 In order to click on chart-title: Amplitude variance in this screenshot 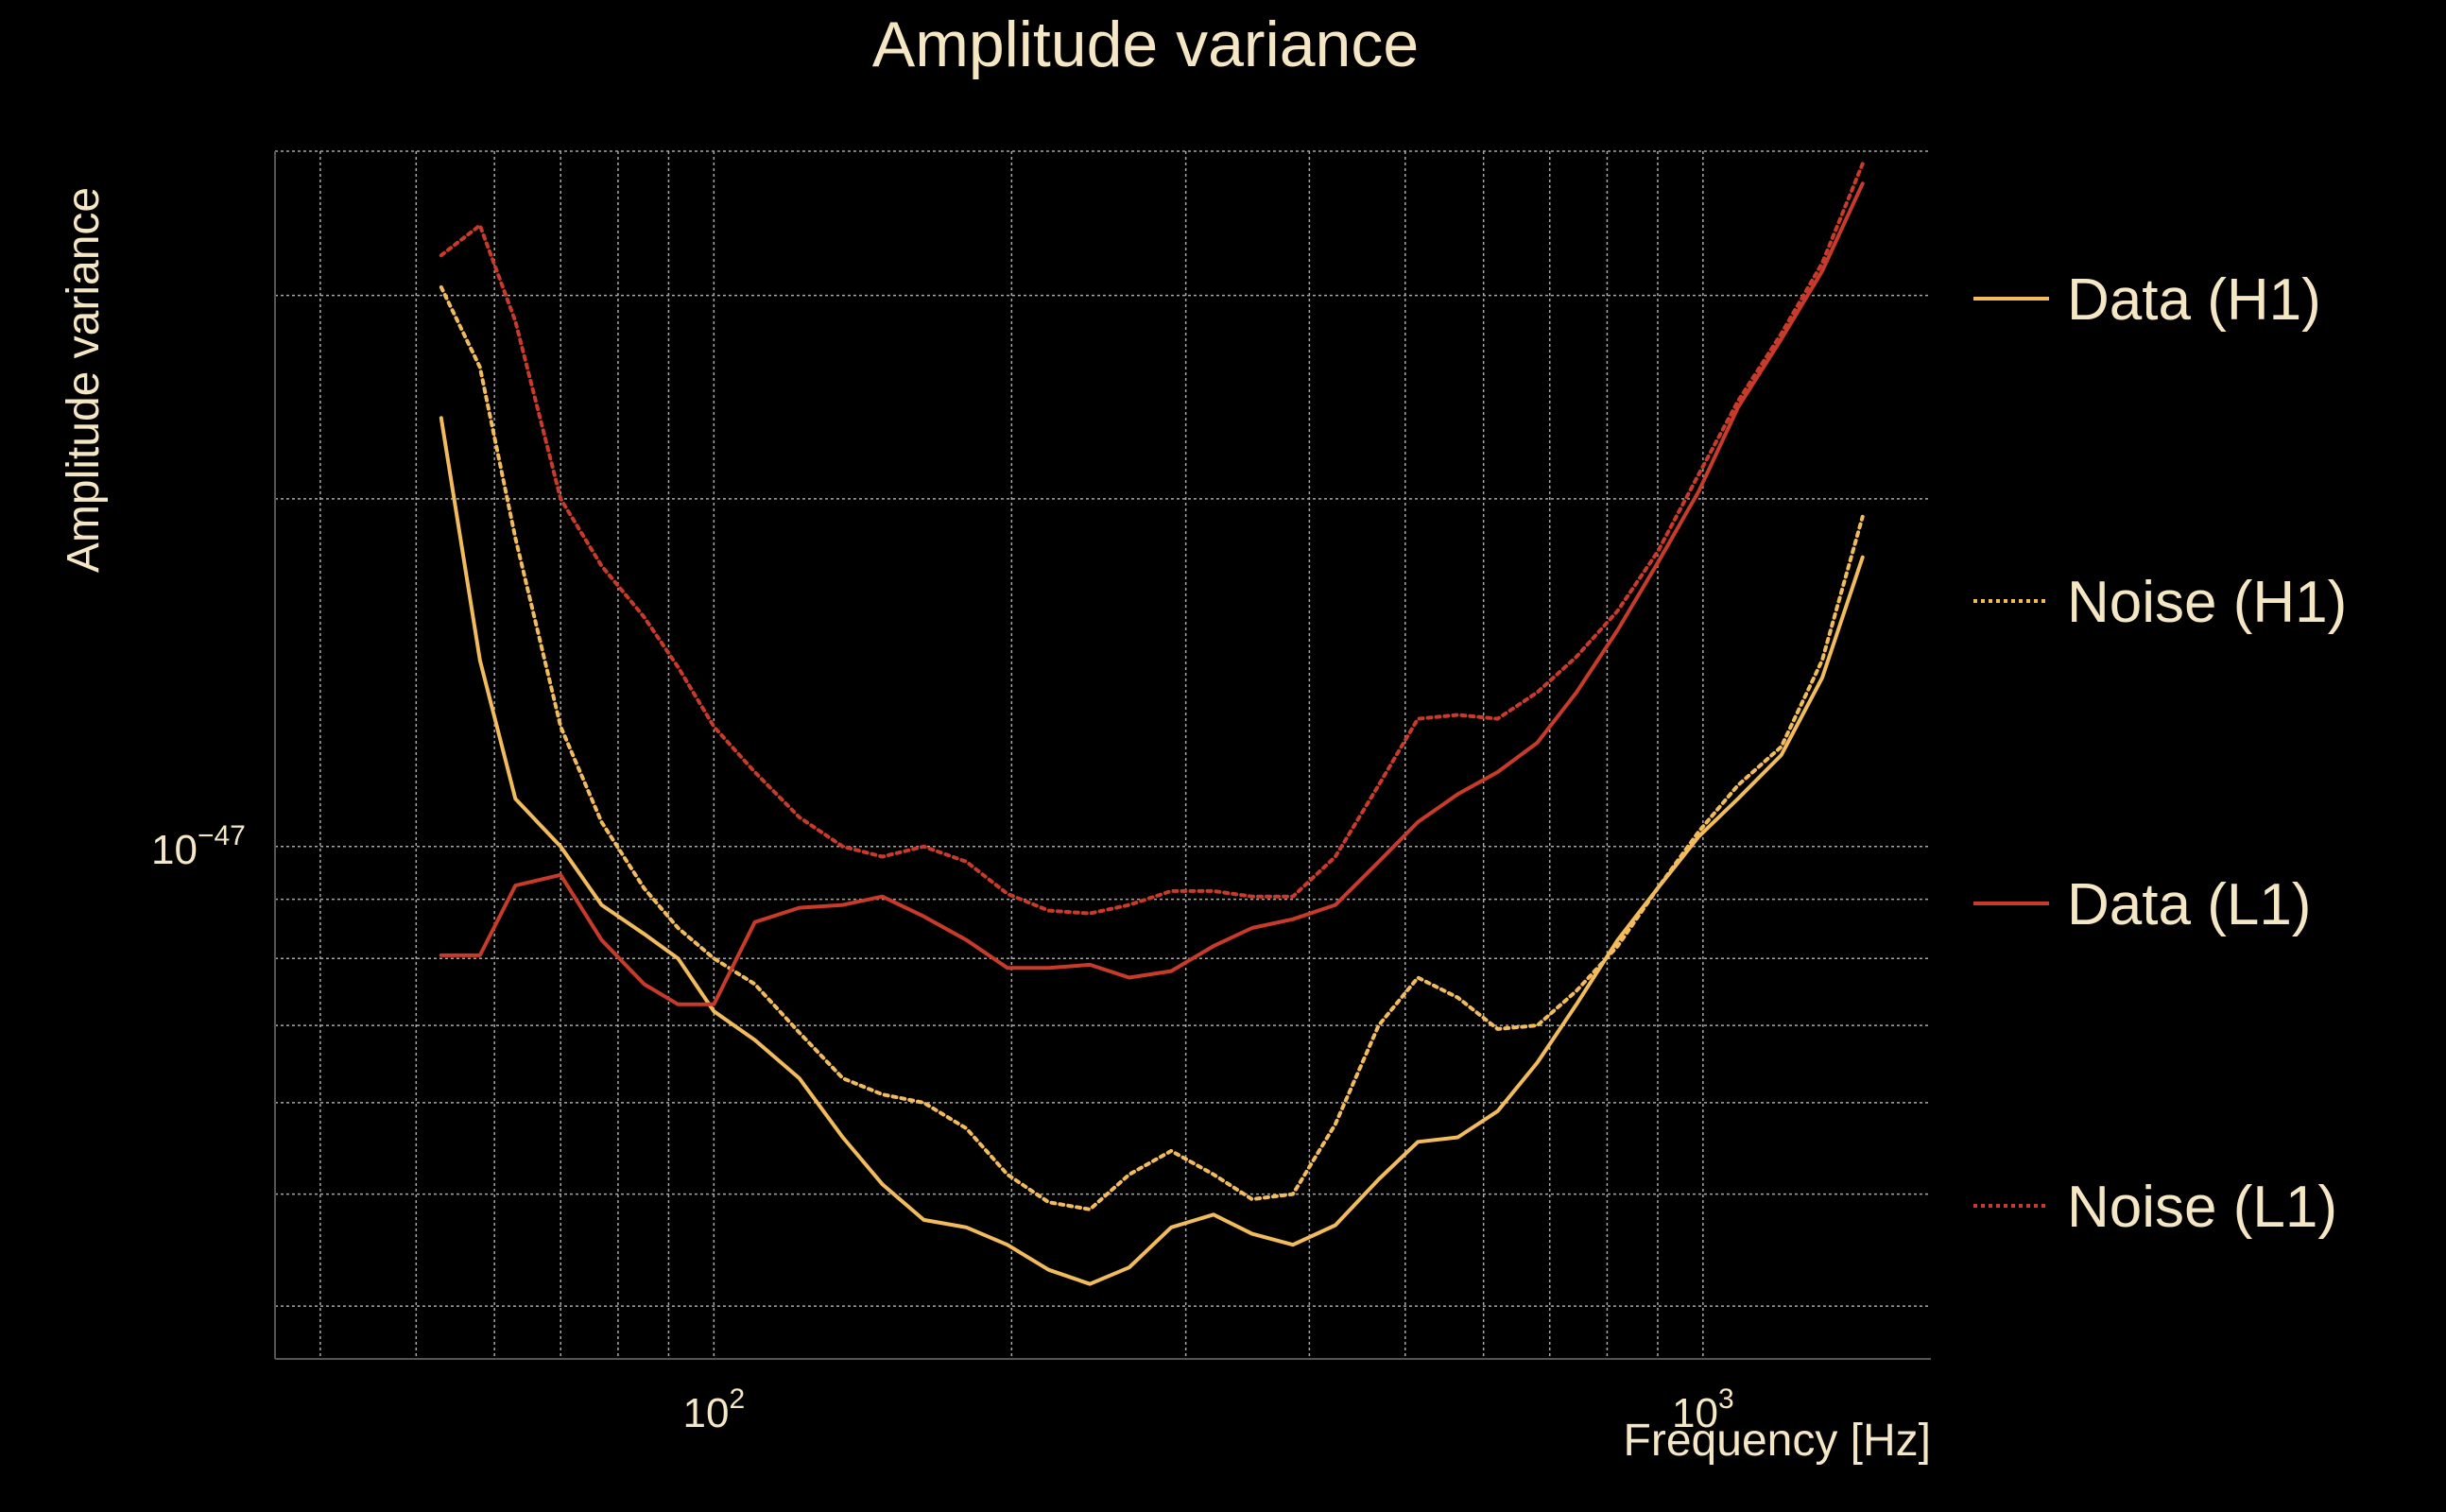, I will do `click(1145, 44)`.